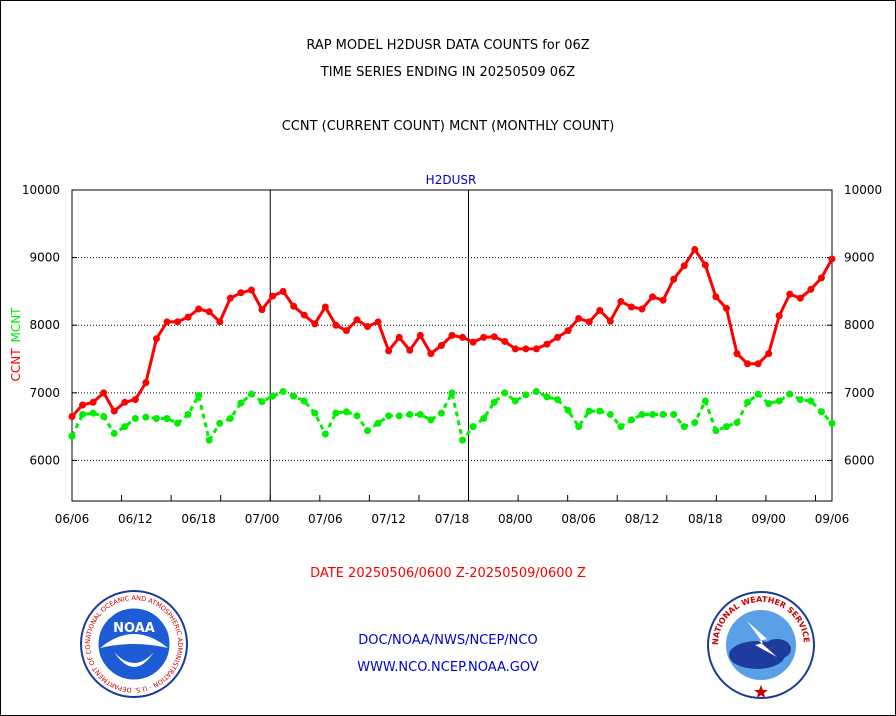  I want to click on x-tick-label: 09/00, so click(768, 519).